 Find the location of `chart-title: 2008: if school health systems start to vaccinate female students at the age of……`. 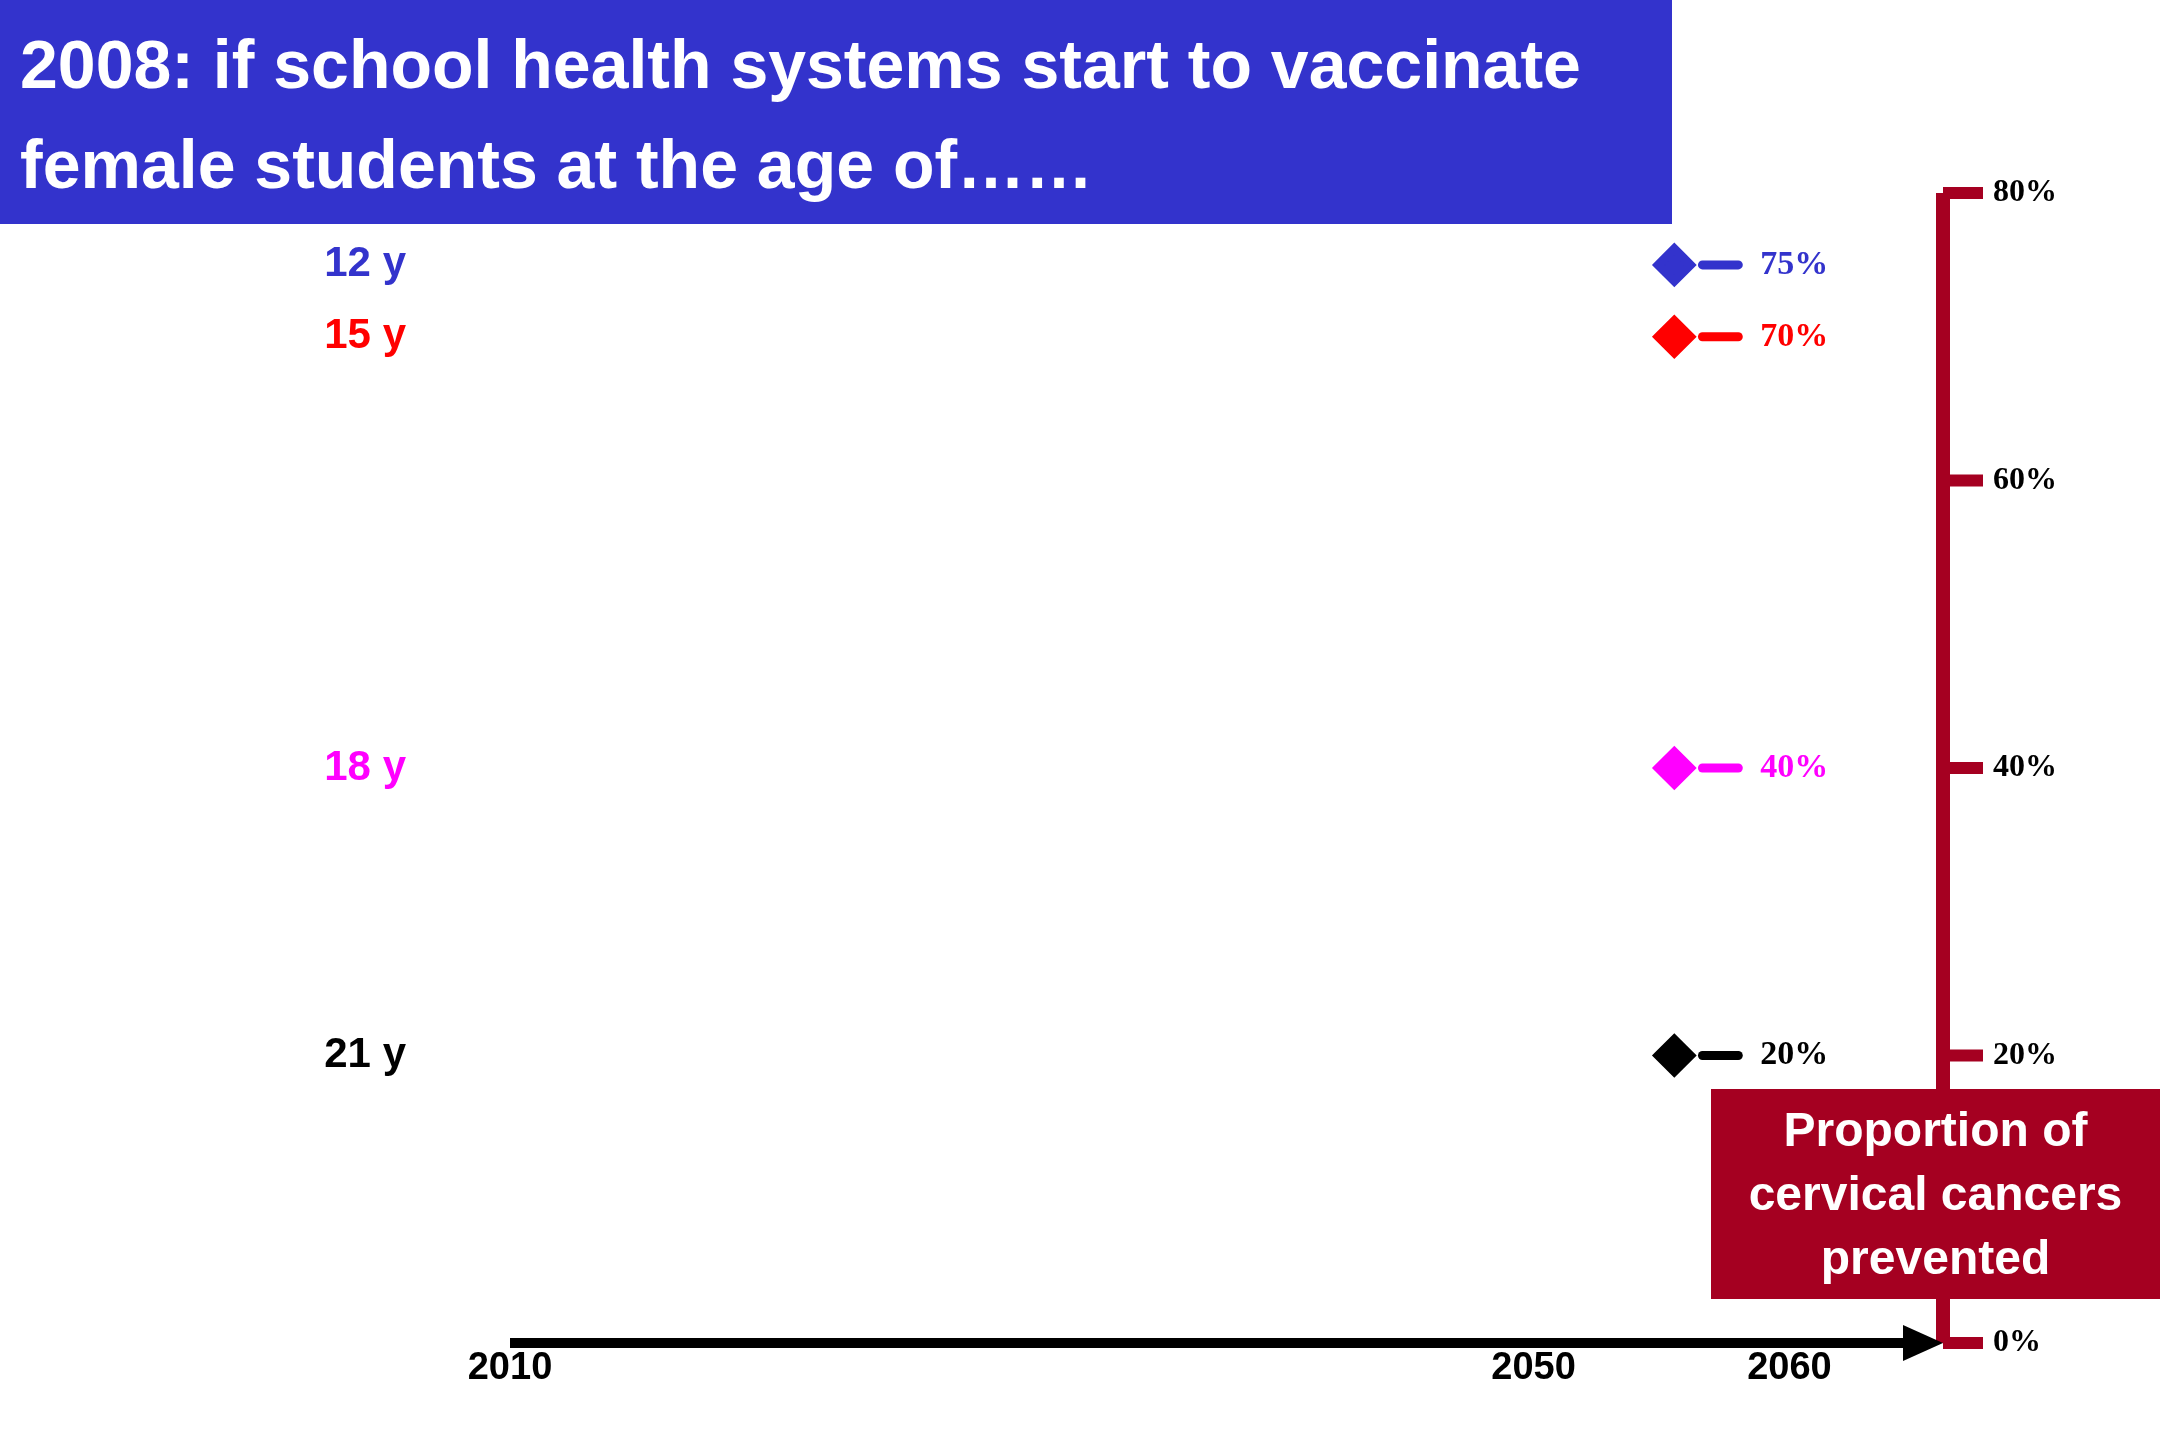

chart-title: 2008: if school health systems start to vaccinate female students at the age of…… is located at coordinates (836, 112).